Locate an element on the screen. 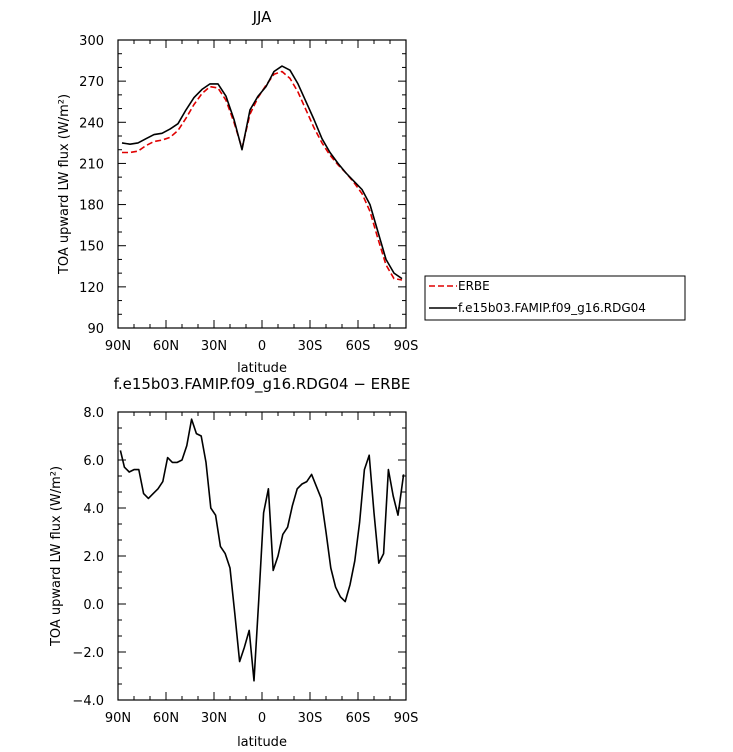 This screenshot has height=752, width=733. top-x-tick-label: 90S is located at coordinates (406, 346).